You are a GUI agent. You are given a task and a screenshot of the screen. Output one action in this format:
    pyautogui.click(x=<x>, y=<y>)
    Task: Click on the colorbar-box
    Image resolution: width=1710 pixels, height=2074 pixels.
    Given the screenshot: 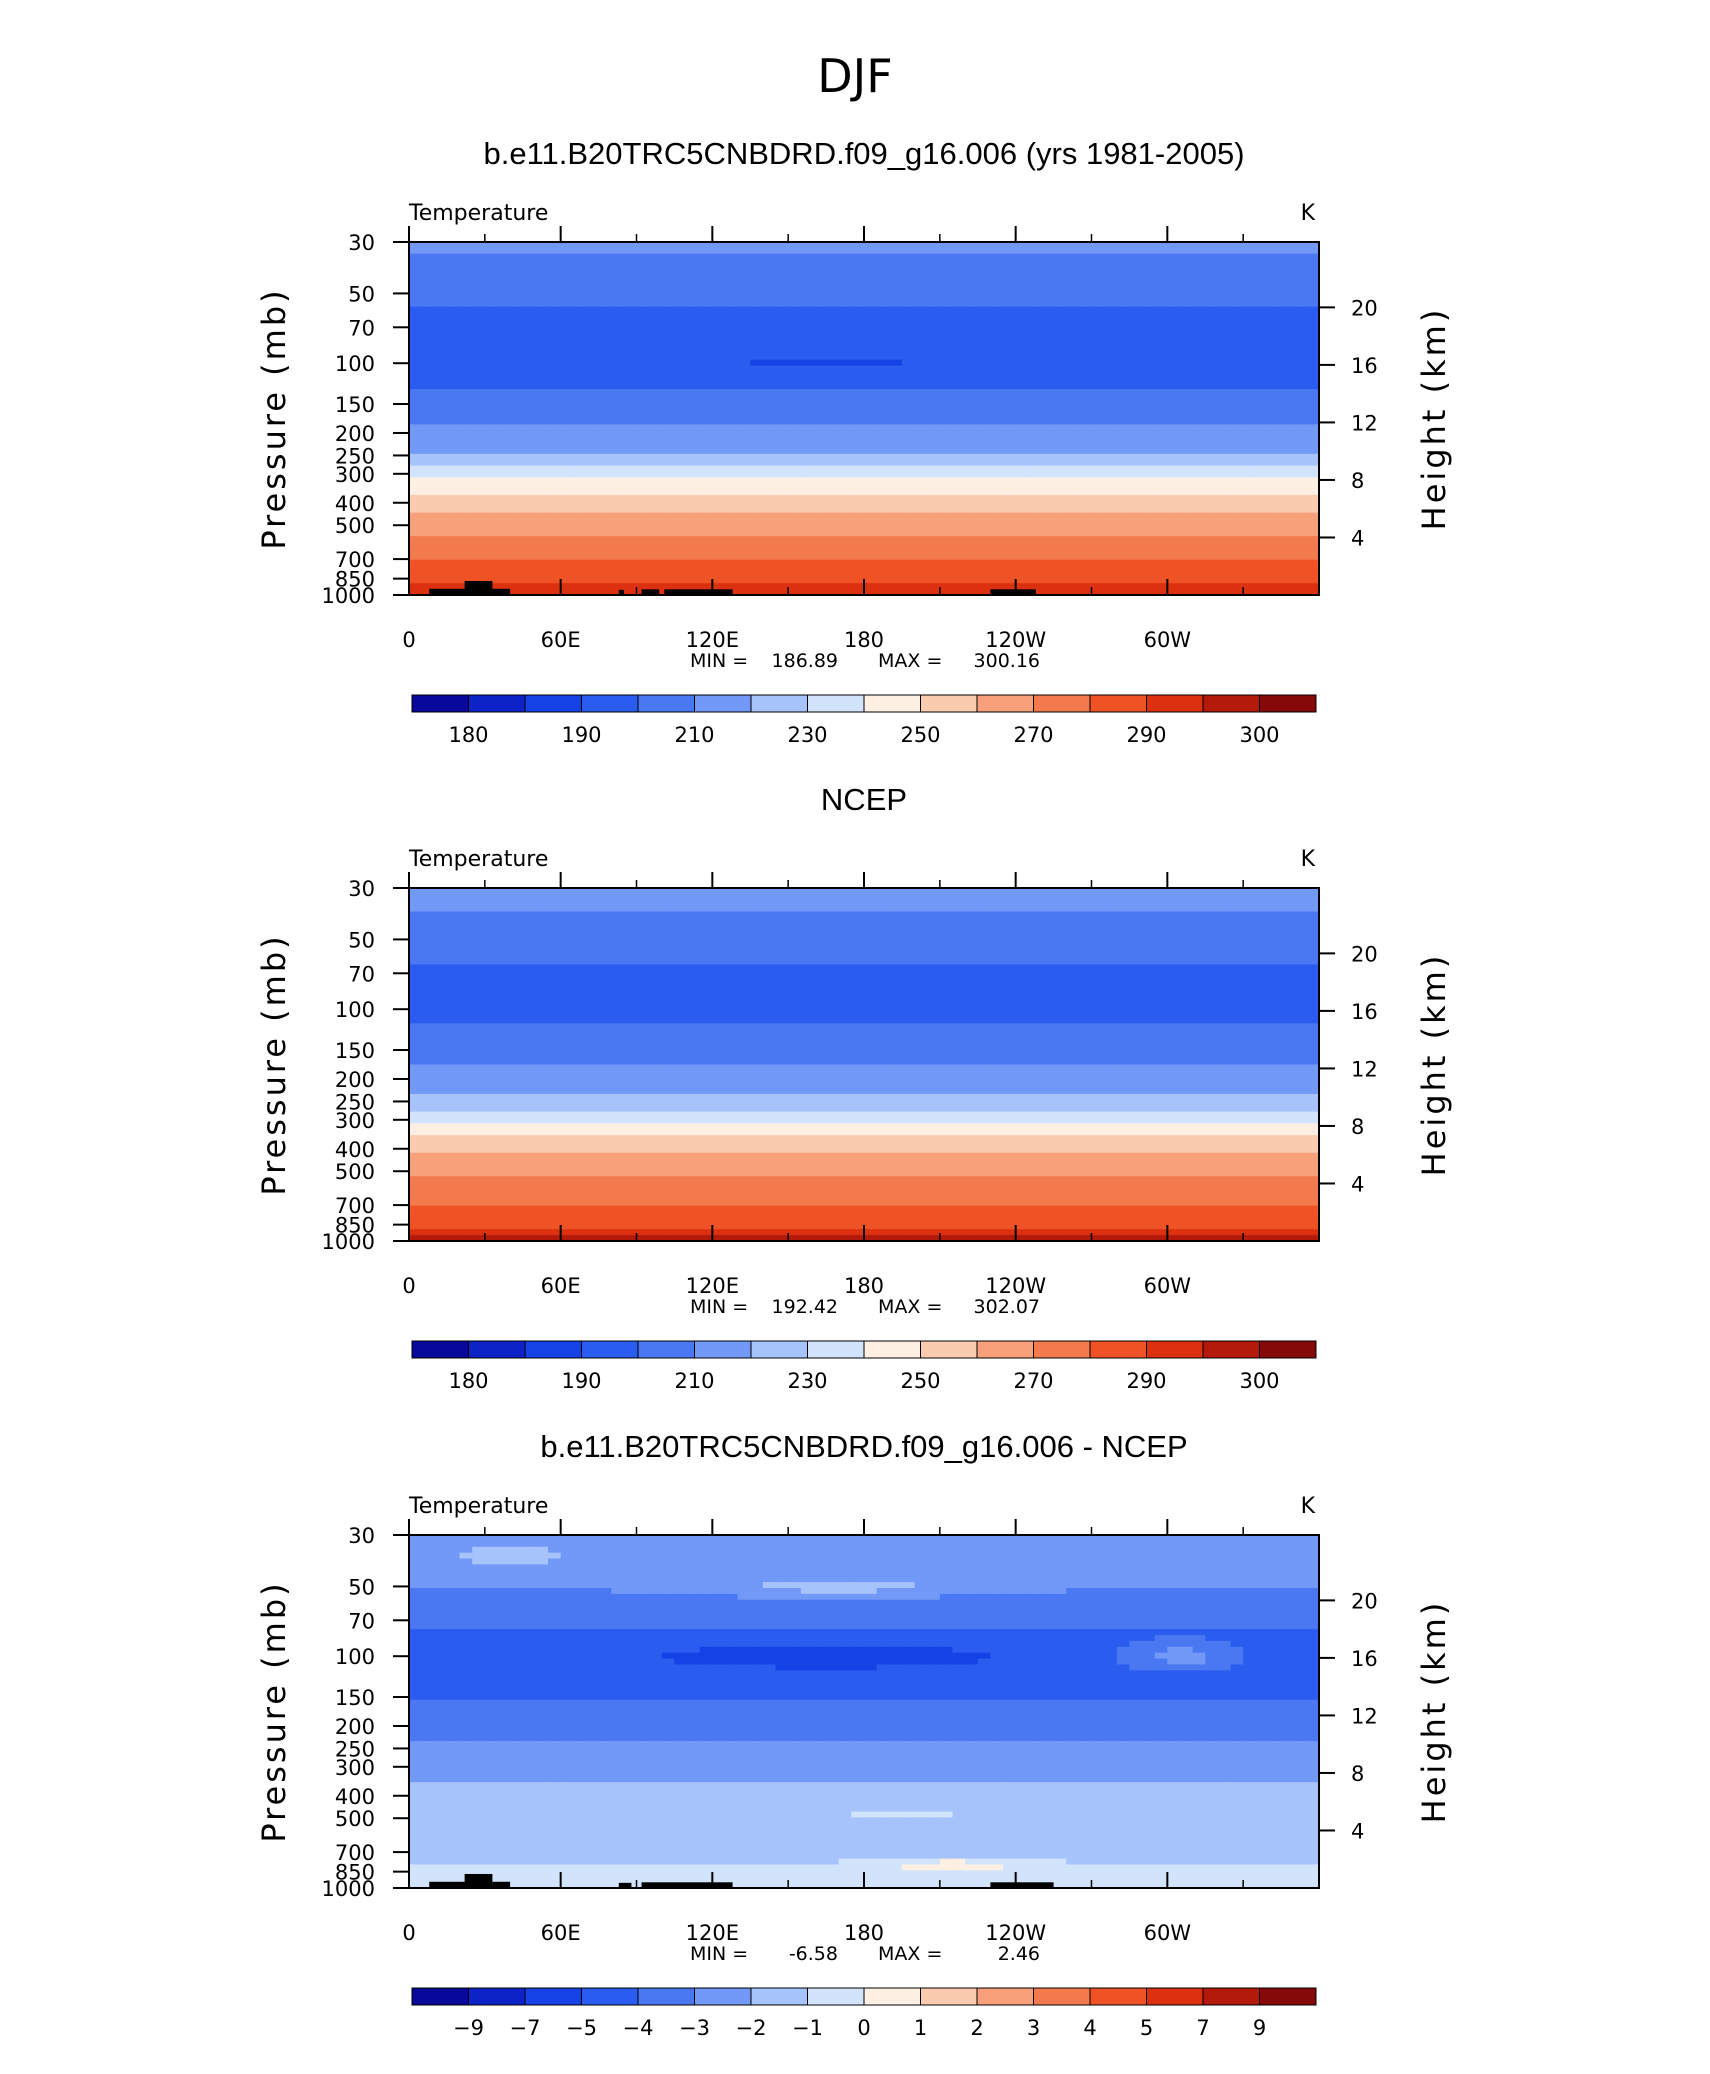 What is the action you would take?
    pyautogui.click(x=723, y=703)
    